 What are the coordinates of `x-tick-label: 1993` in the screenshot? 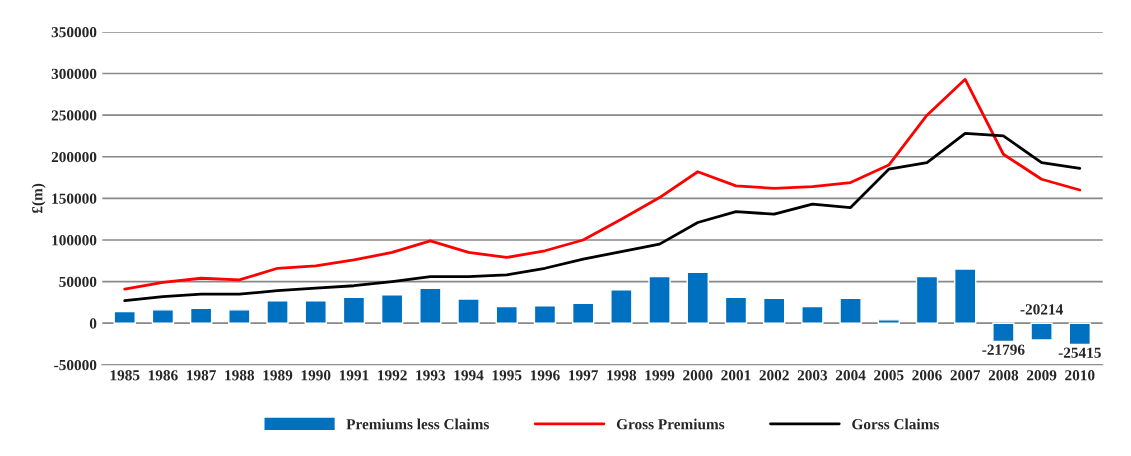 It's located at (431, 375).